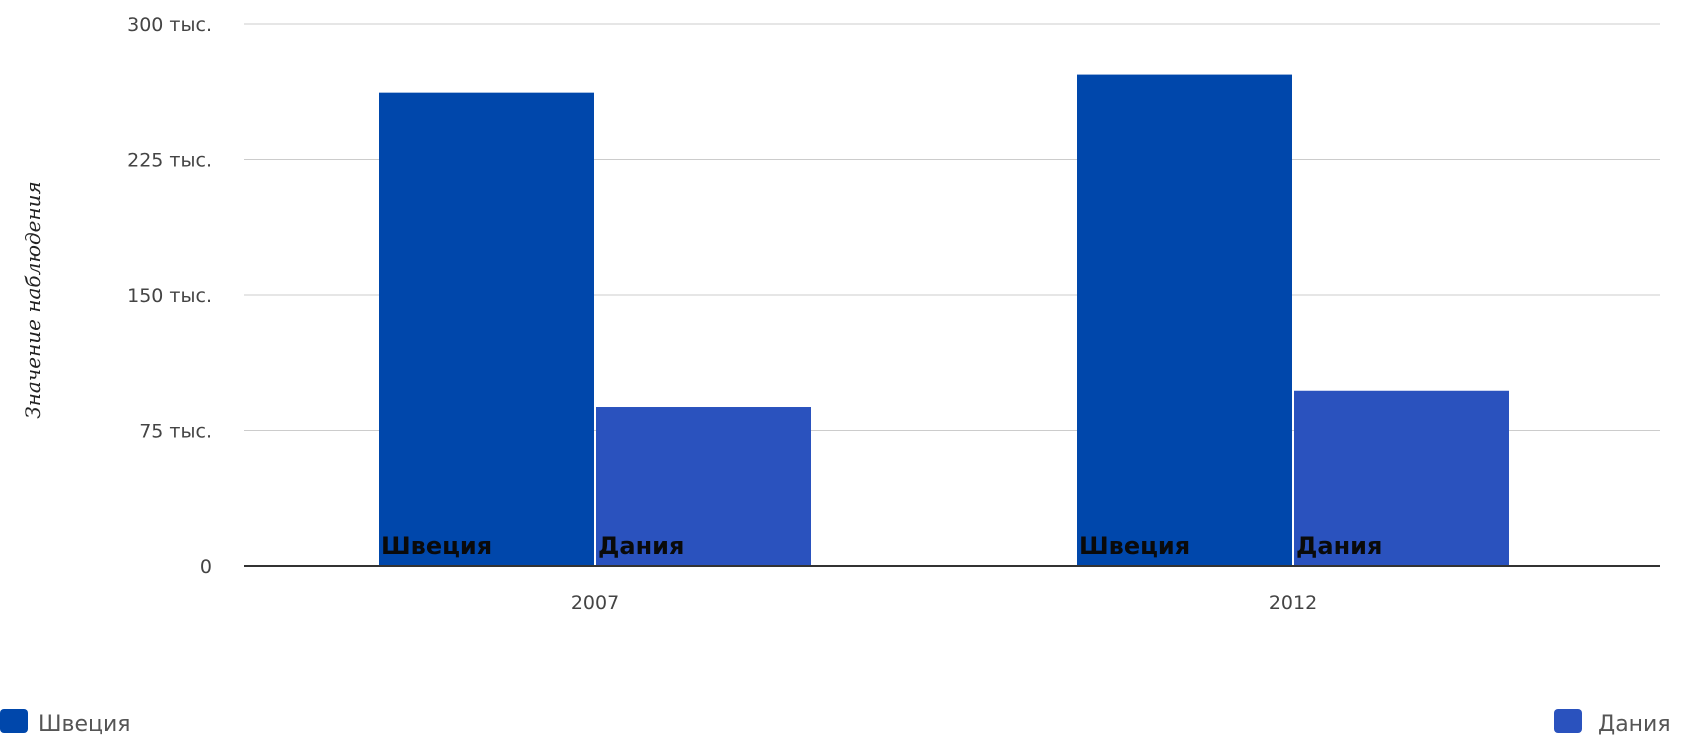  I want to click on y-axis-ticks: 0 75 тыс. 150 тыс. 225 тыс. 300 тыс., so click(169, 296).